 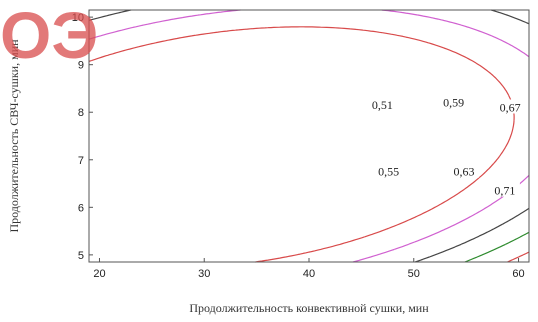 I want to click on contour-level-label: 0,71, so click(x=504, y=191).